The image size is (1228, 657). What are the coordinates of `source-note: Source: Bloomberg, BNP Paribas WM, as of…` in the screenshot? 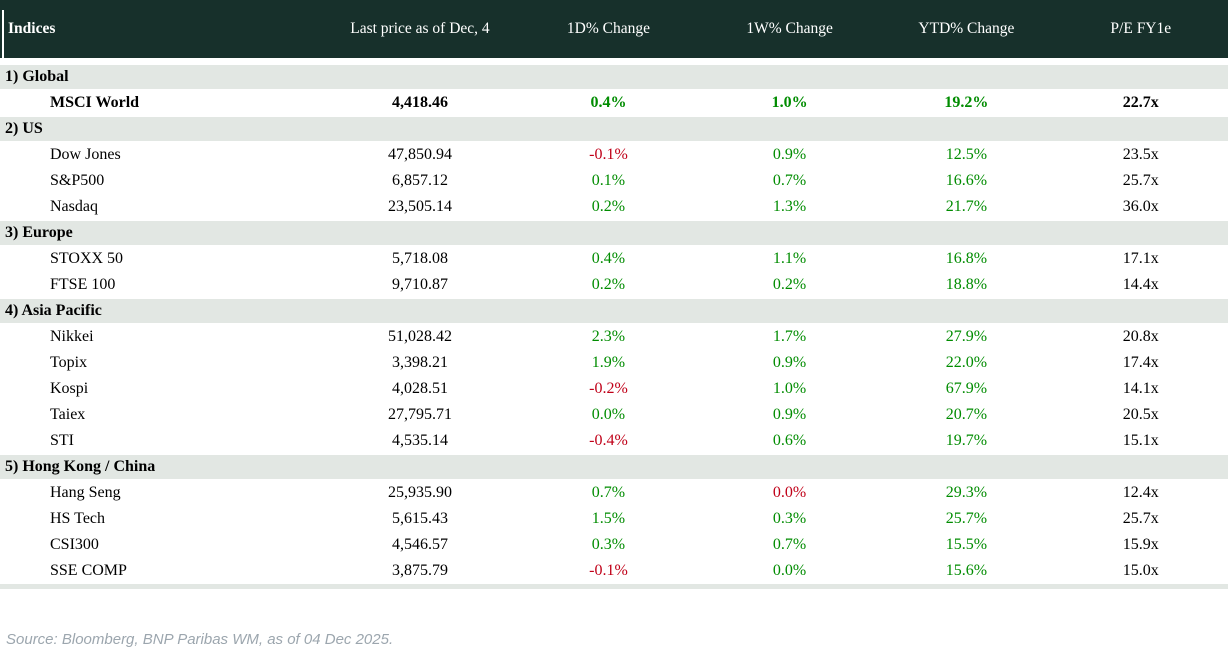 It's located at (200, 639).